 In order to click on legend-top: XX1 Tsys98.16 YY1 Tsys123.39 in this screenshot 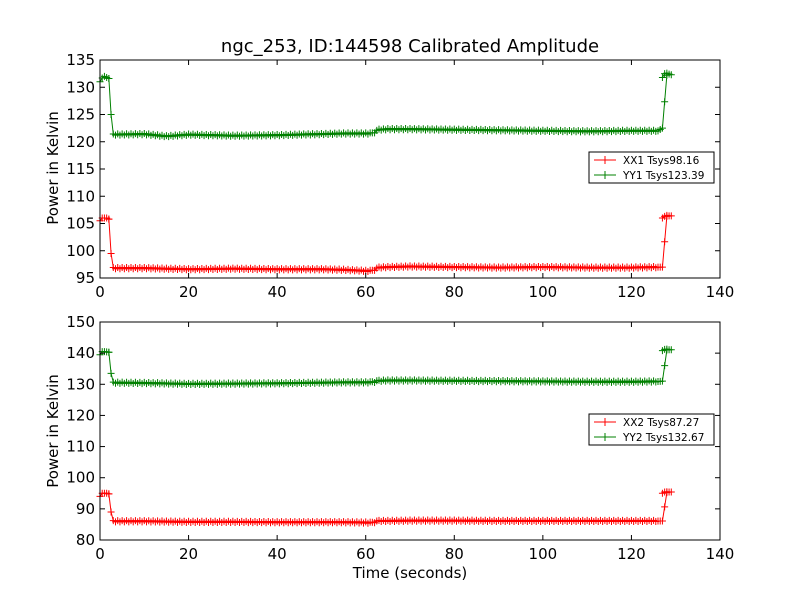, I will do `click(651, 167)`.